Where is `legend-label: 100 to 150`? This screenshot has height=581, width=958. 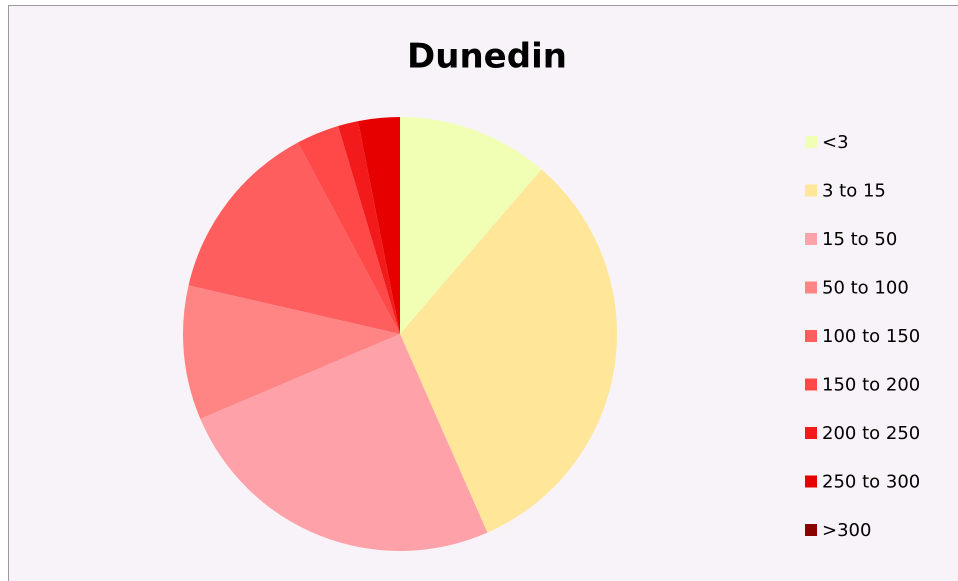
legend-label: 100 to 150 is located at coordinates (871, 336).